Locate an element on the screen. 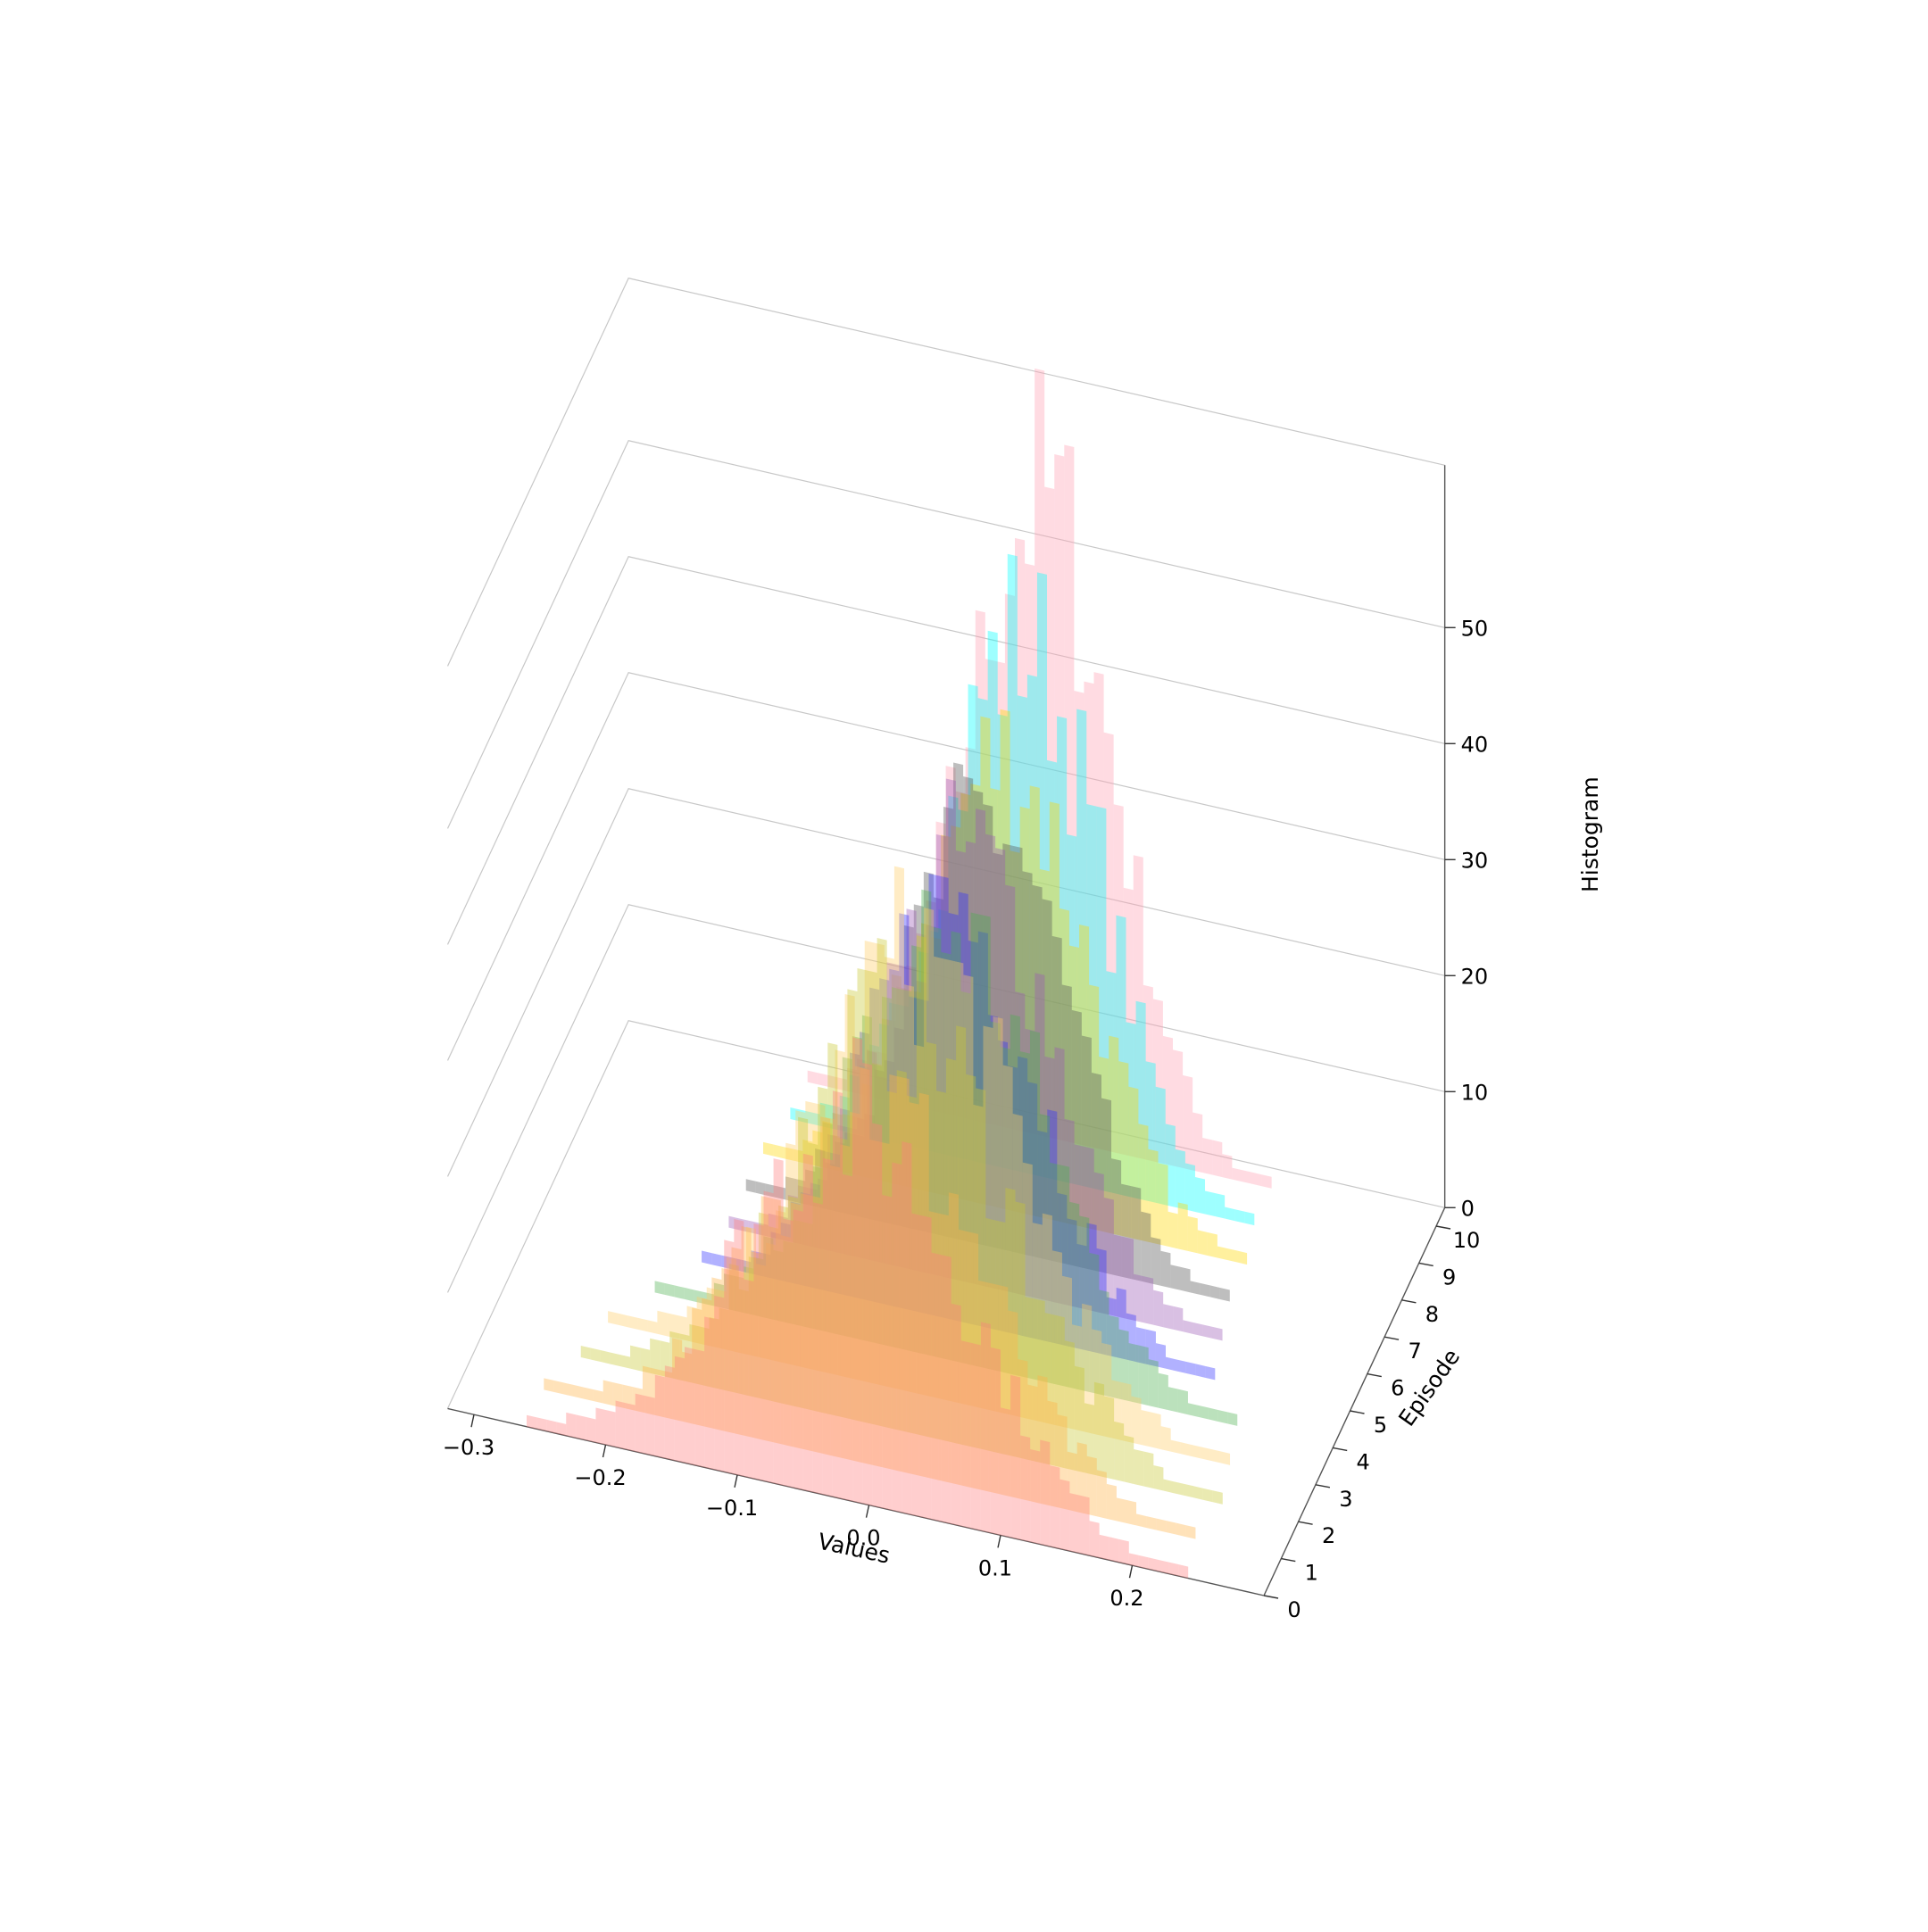  z-tick-label: 10 is located at coordinates (1475, 1092).